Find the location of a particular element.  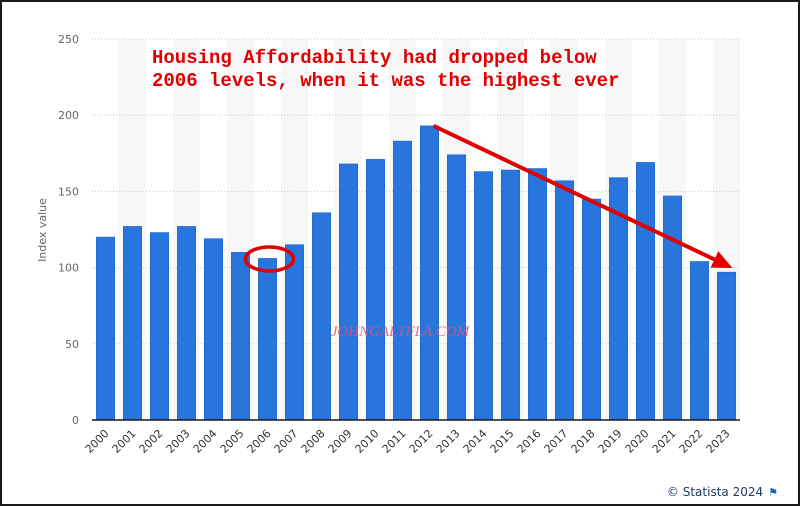

bar-2015 is located at coordinates (510, 295).